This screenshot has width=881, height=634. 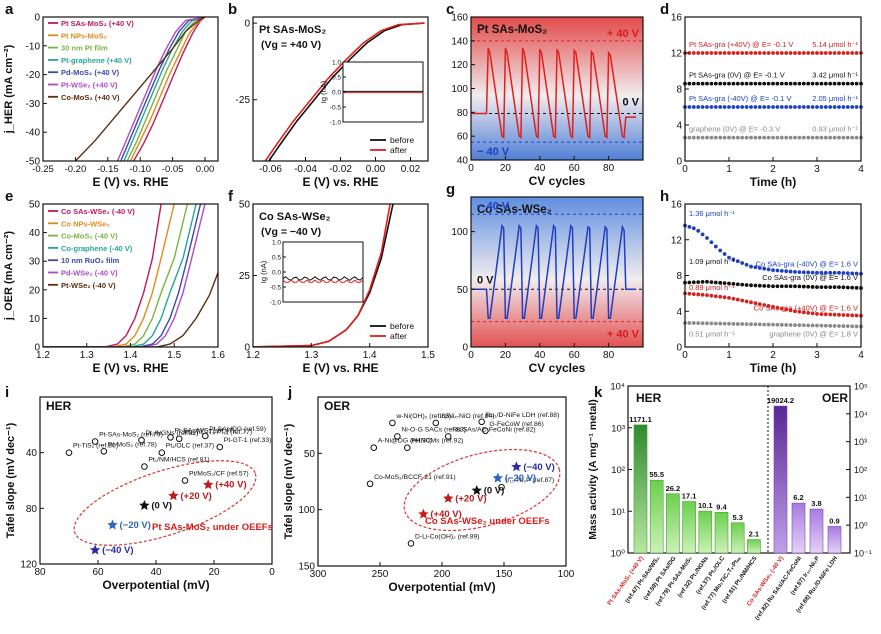 I want to click on field-label-positive: + 40 V, so click(x=623, y=335).